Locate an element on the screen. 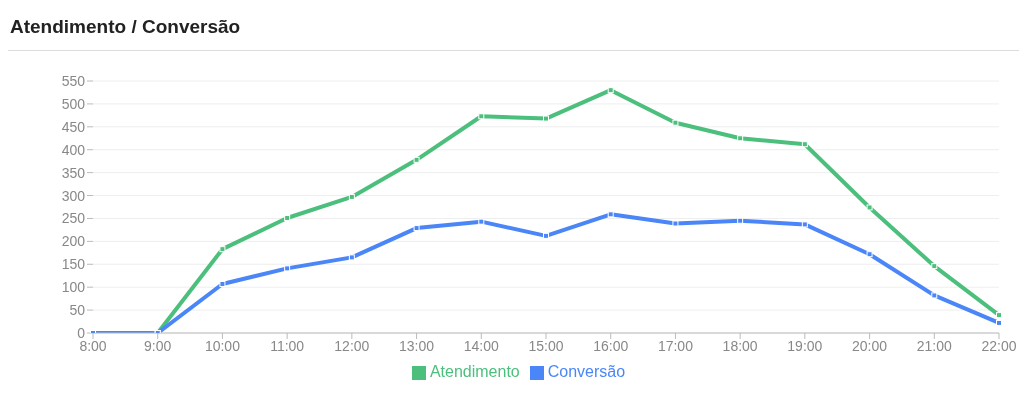 This screenshot has width=1027, height=397. y-tick-label: 150 is located at coordinates (73, 264).